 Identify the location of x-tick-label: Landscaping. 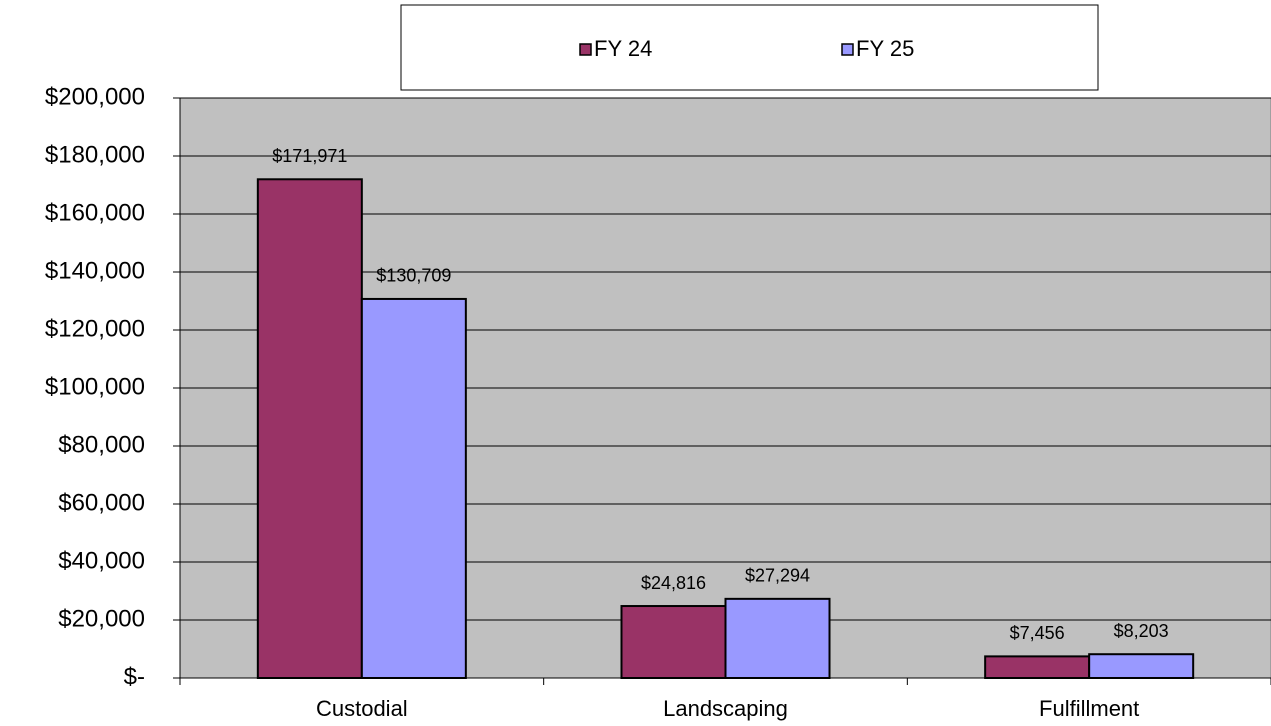
(725, 708).